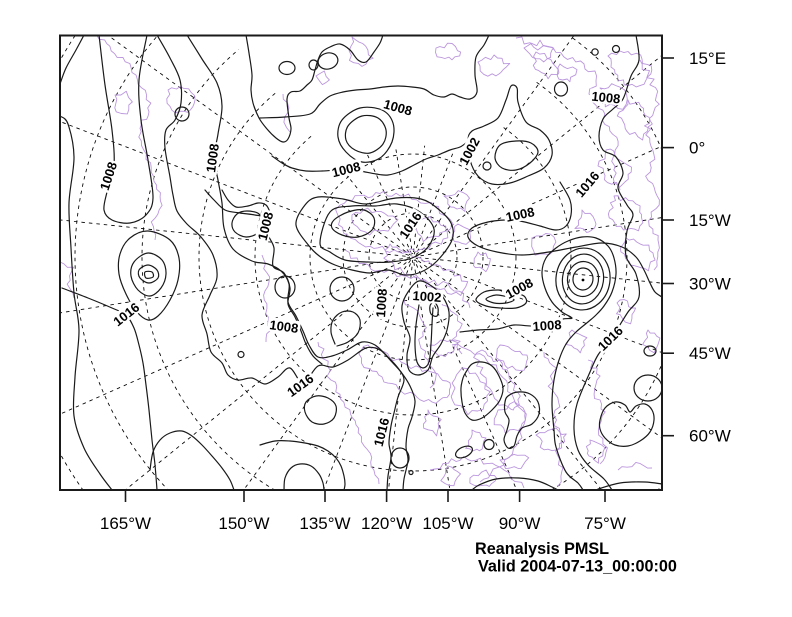 The image size is (792, 617). What do you see at coordinates (542, 549) in the screenshot?
I see `svg-text: Reanalysis PMSL` at bounding box center [542, 549].